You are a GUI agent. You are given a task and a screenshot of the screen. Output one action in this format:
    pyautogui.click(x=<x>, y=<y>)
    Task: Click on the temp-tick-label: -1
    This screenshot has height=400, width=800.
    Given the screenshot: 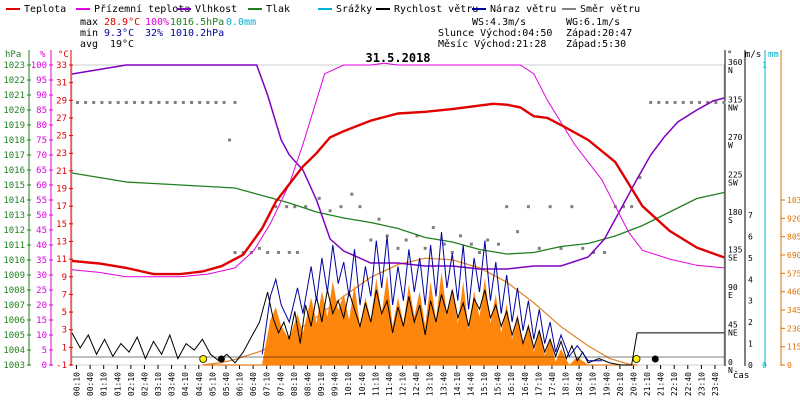 What is the action you would take?
    pyautogui.click(x=61, y=366)
    